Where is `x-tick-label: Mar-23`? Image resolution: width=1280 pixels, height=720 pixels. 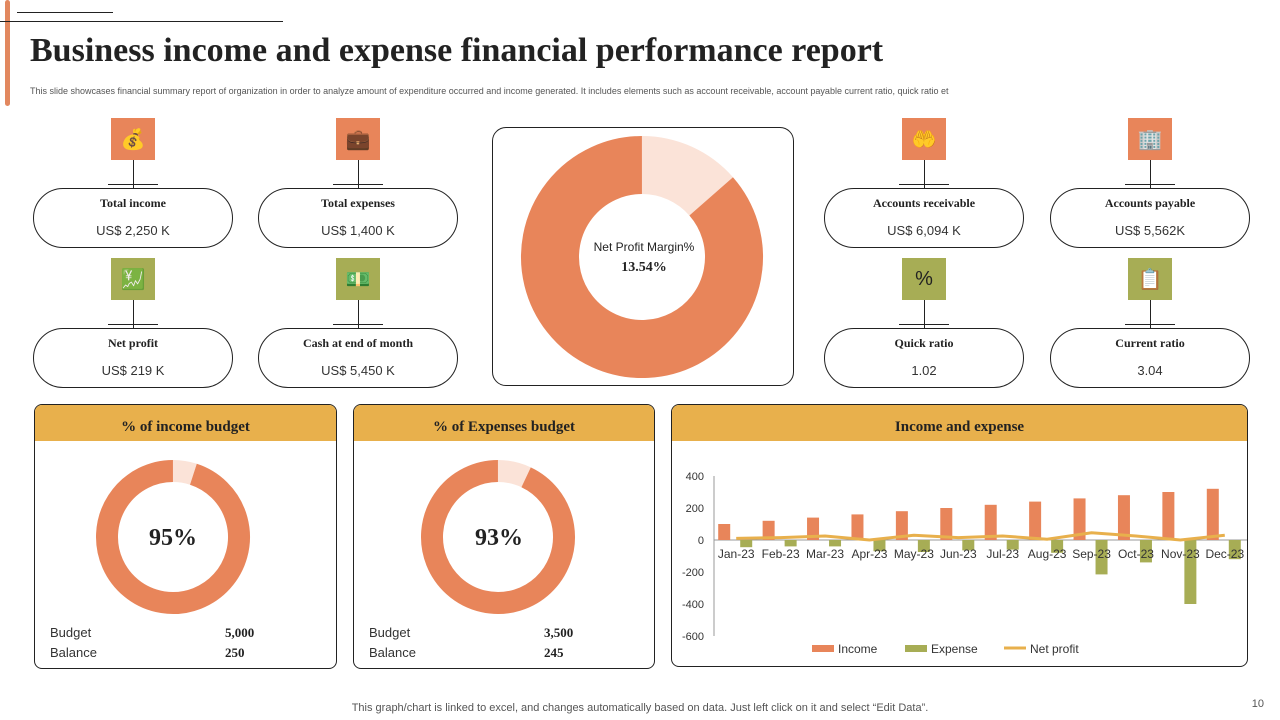
x-tick-label: Mar-23 is located at coordinates (825, 554).